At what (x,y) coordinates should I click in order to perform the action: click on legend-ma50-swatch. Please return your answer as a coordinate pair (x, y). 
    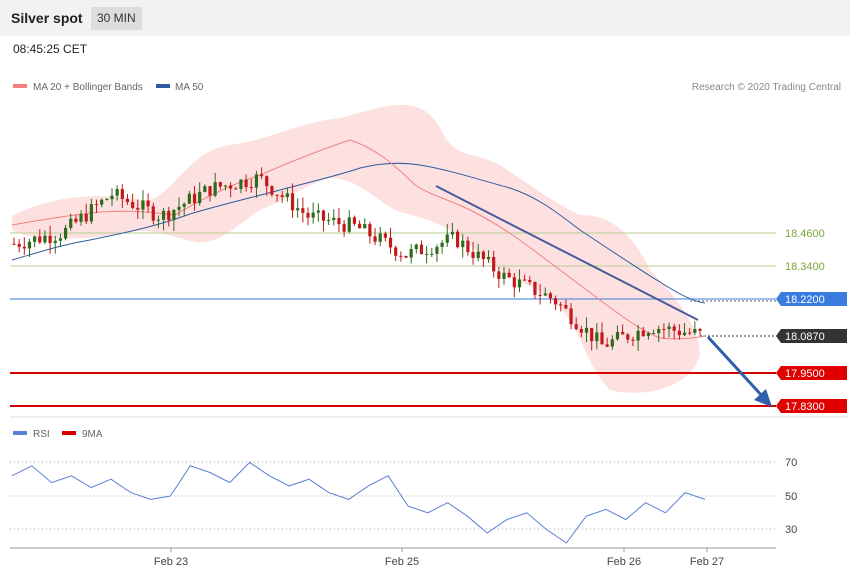
    Looking at the image, I should click on (163, 86).